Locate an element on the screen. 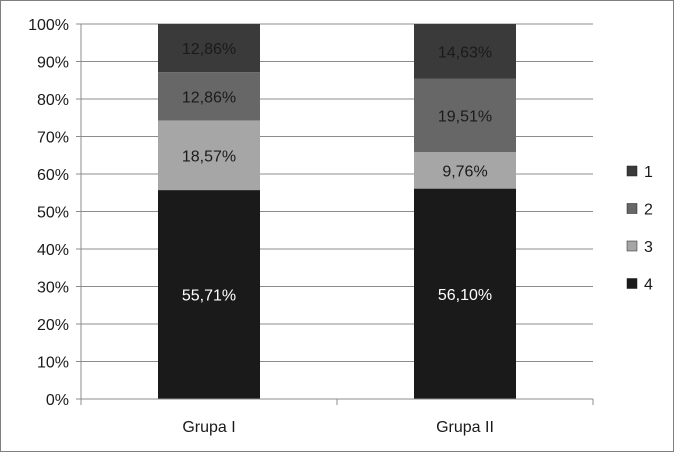 The image size is (674, 452). data-label: 56,10% is located at coordinates (465, 295).